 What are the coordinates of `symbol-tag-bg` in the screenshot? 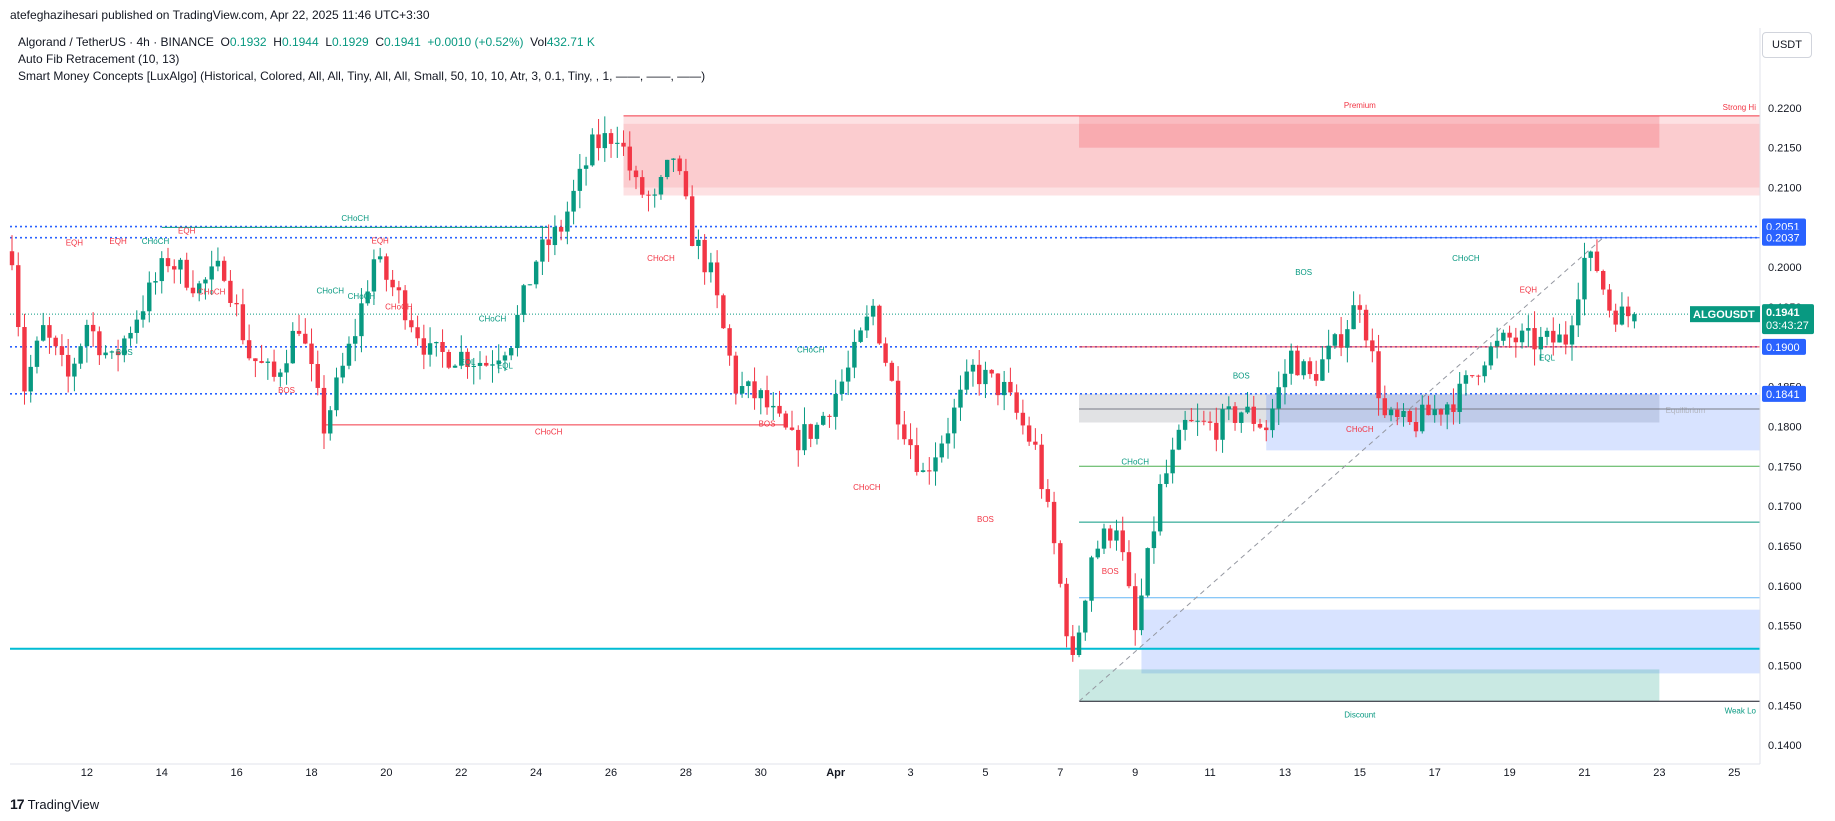 It's located at (1725, 314).